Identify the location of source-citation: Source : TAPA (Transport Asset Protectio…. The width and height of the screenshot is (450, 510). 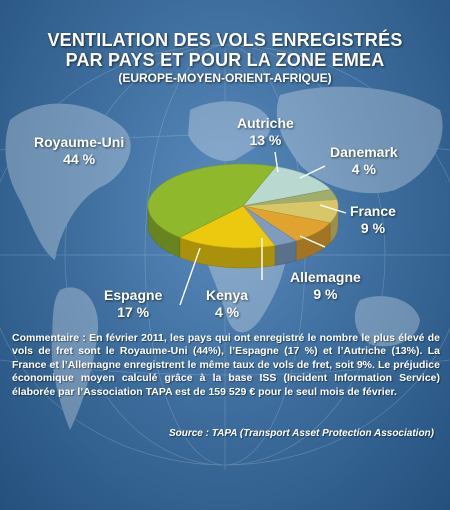
(301, 433).